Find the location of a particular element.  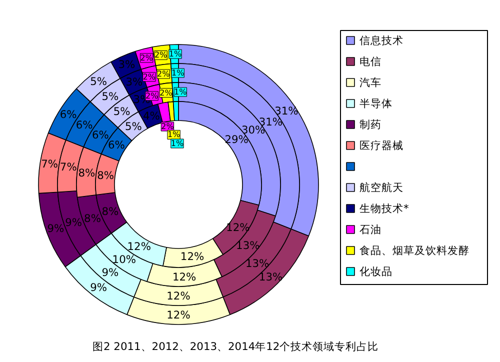

legend-label: 航空航天 is located at coordinates (382, 187).